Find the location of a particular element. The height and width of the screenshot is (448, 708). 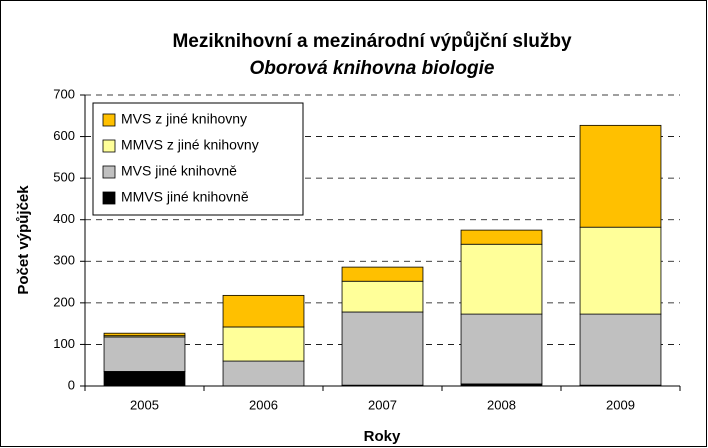

x-tick-label: 2005 is located at coordinates (144, 404).